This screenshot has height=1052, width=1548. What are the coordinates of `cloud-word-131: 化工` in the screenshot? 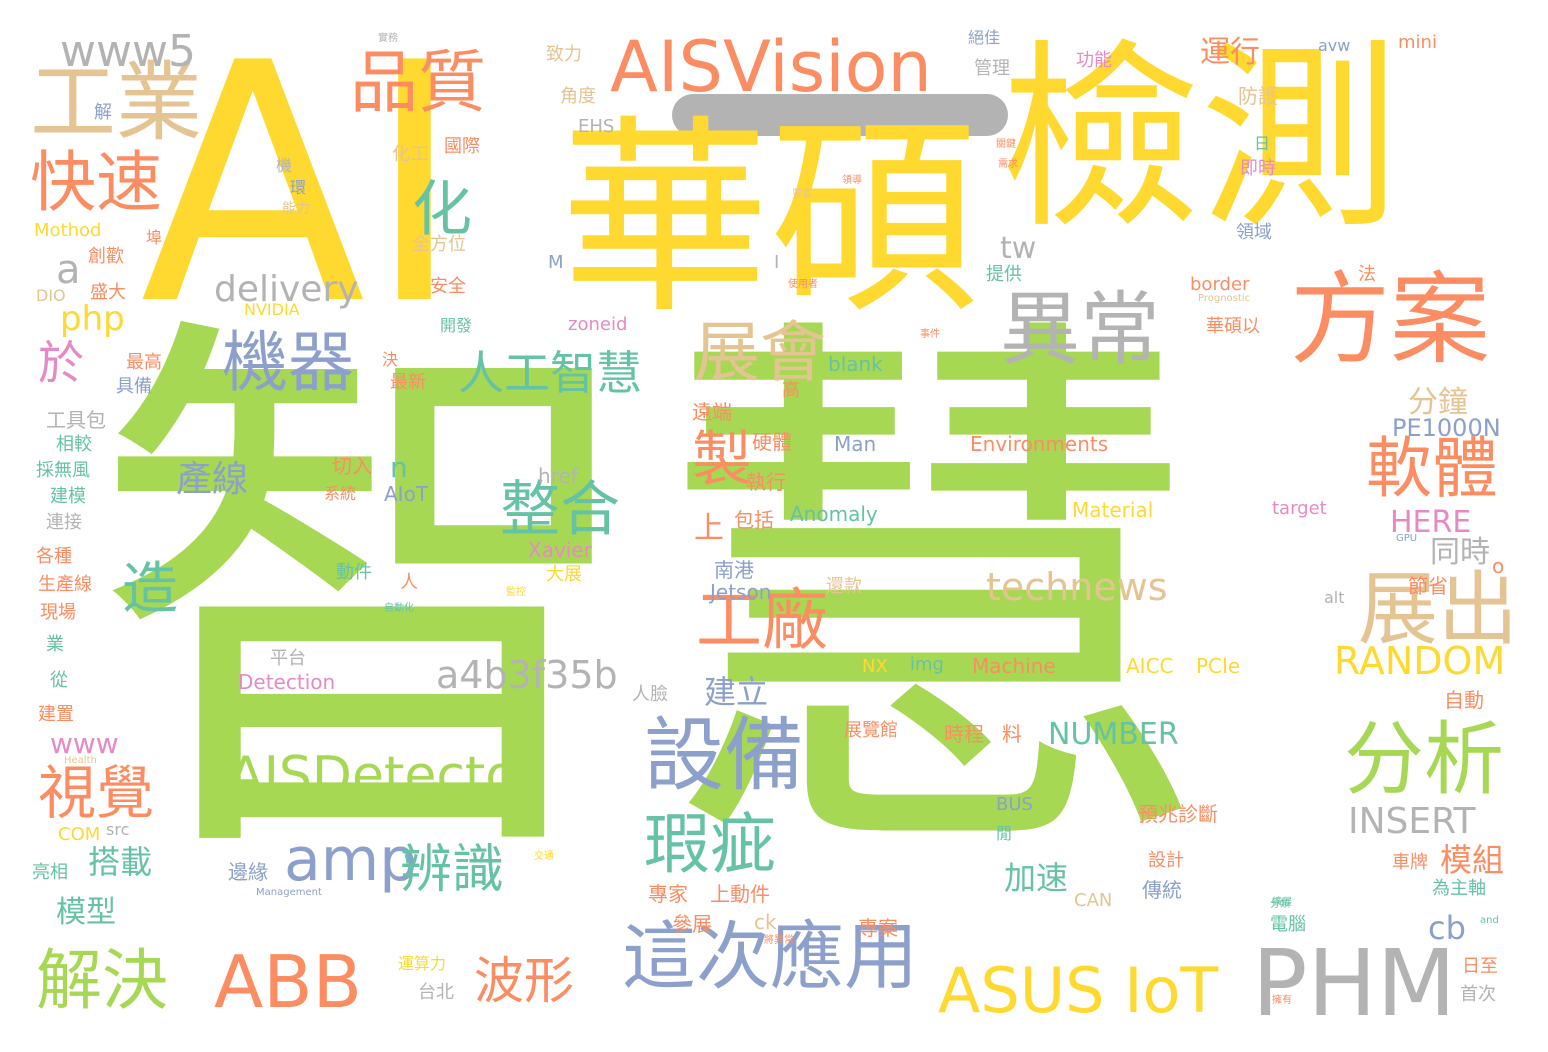 It's located at (410, 154).